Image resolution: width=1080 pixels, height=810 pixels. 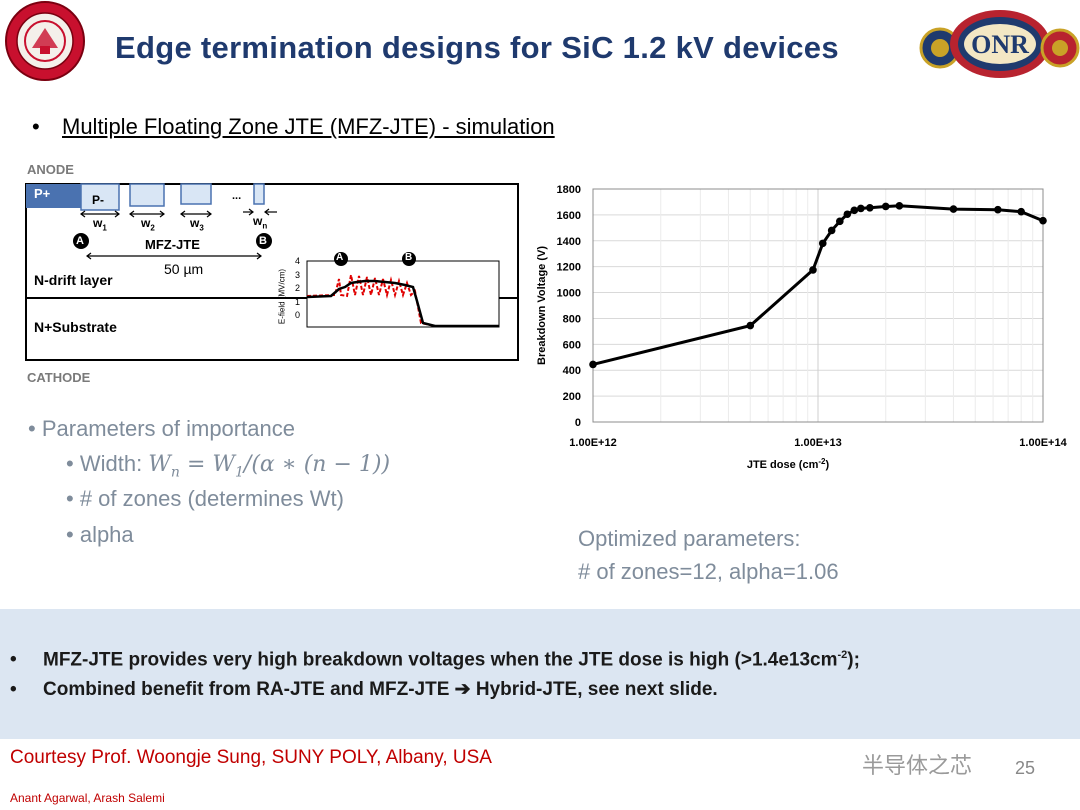 What do you see at coordinates (87, 798) in the screenshot?
I see `authors-text: Anant Agarwal, Arash Salemi` at bounding box center [87, 798].